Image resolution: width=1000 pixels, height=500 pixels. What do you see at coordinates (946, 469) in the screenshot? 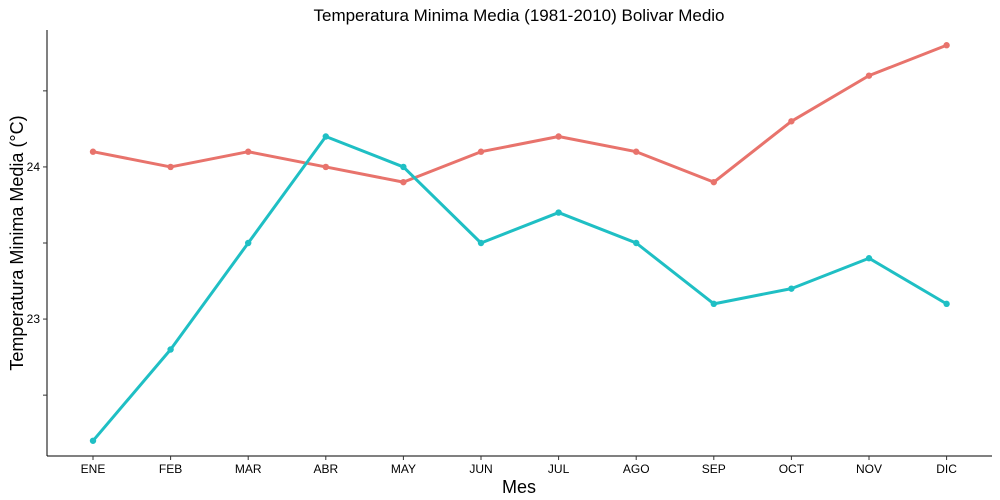
I see `x-tick-label: DIC` at bounding box center [946, 469].